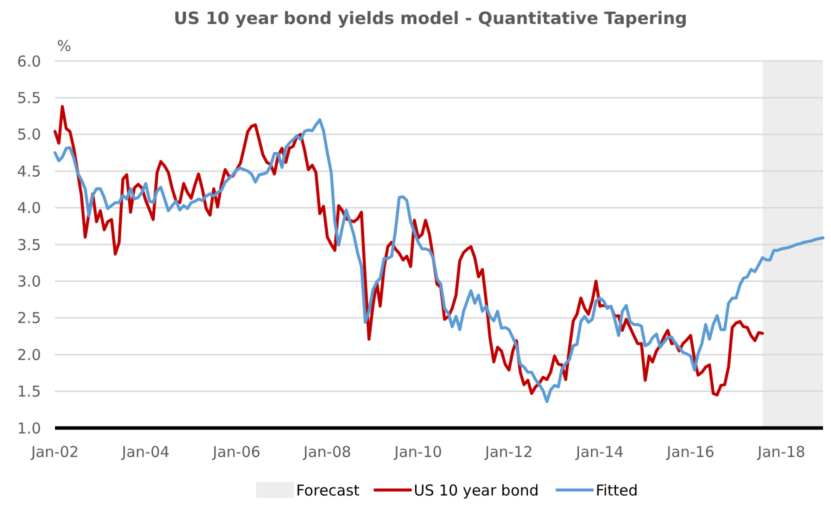  I want to click on y-tick-label: 3.5, so click(29, 245).